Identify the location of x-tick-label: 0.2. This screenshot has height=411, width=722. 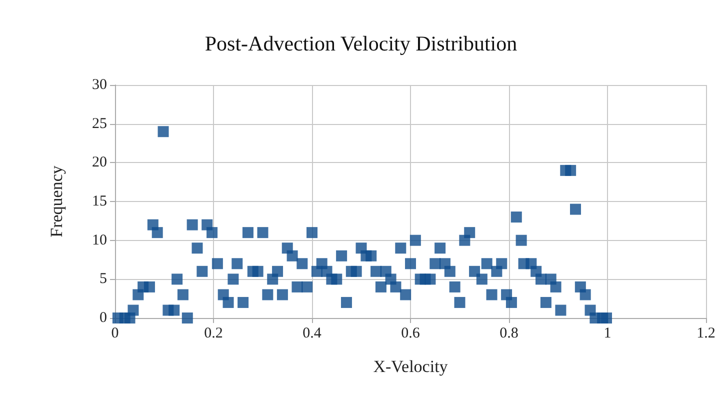
(213, 334).